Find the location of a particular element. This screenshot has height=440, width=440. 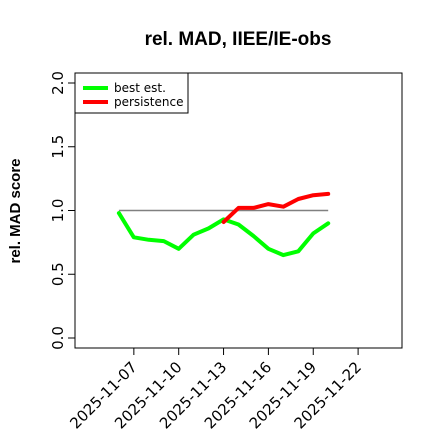

y-tick-label: 2.0 is located at coordinates (58, 83).